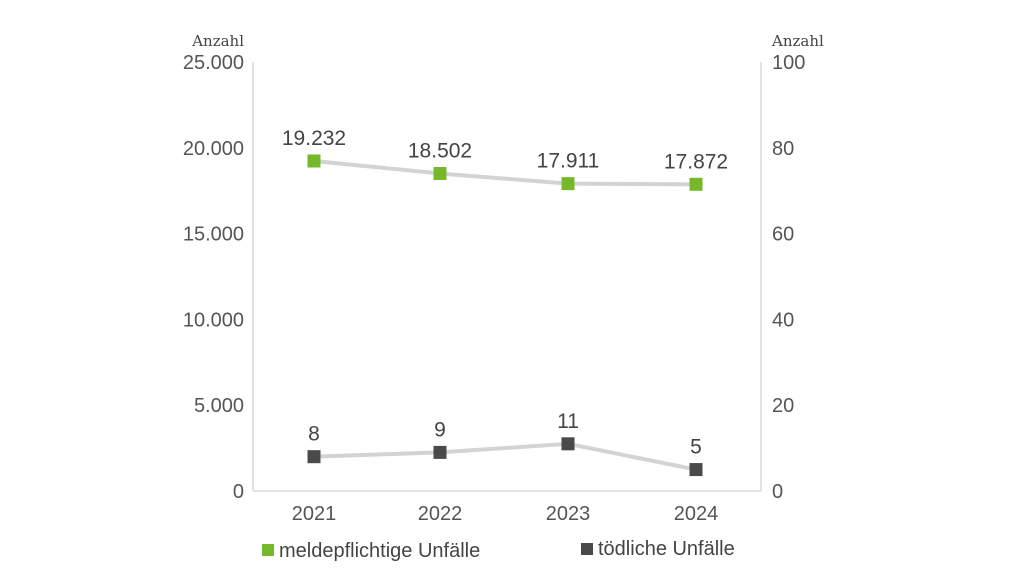 The image size is (1024, 576). What do you see at coordinates (568, 161) in the screenshot?
I see `data-label: 17.911` at bounding box center [568, 161].